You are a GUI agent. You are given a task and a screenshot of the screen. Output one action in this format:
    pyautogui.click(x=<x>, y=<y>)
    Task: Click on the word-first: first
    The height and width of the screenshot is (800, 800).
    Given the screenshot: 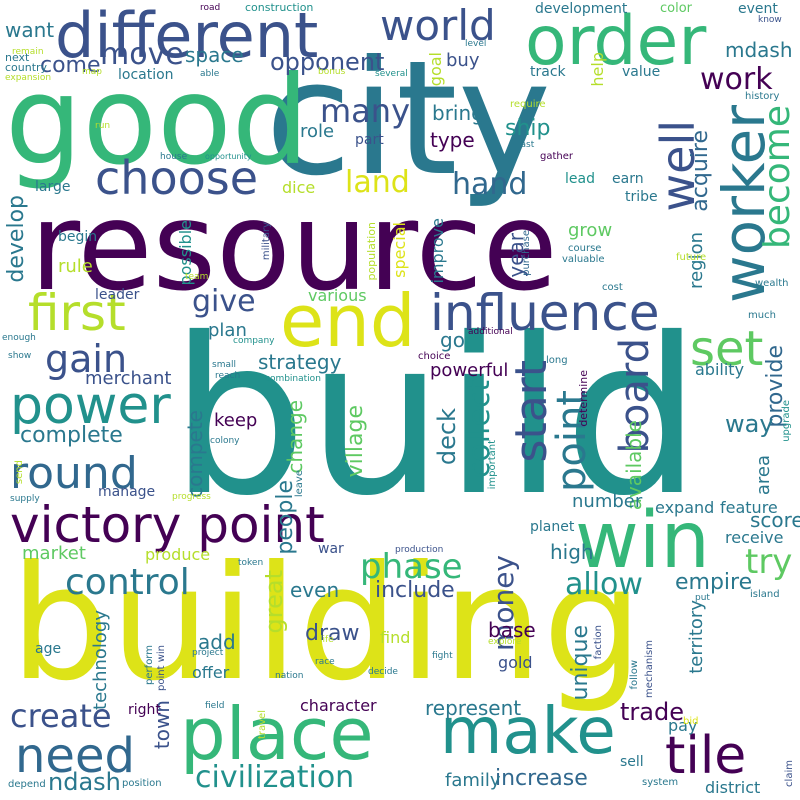 What is the action you would take?
    pyautogui.click(x=77, y=313)
    